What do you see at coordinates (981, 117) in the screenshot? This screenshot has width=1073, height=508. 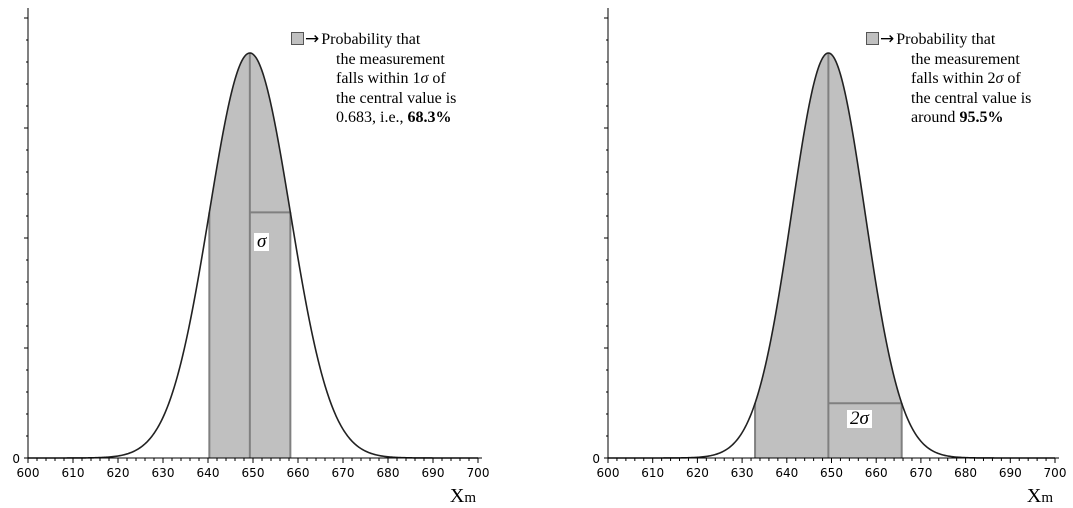 I see `annotation-percentage: 95.5%` at bounding box center [981, 117].